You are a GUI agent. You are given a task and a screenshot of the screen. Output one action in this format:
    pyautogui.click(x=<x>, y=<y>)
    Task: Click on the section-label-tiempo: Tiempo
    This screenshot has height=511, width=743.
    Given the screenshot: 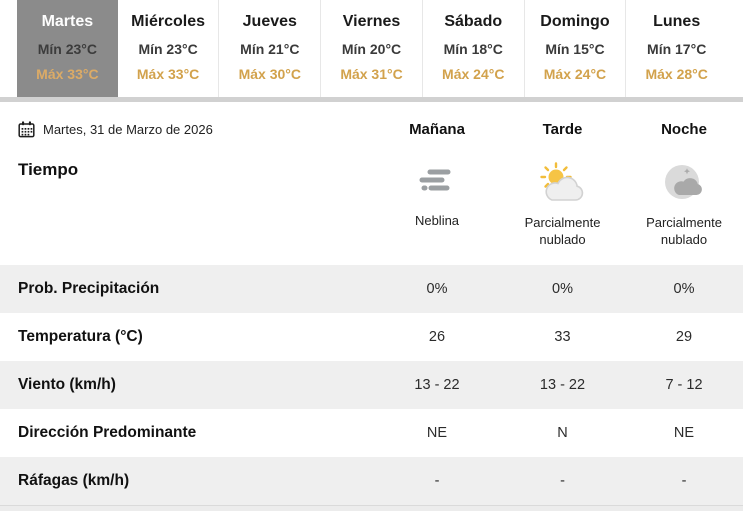 What is the action you would take?
    pyautogui.click(x=48, y=169)
    